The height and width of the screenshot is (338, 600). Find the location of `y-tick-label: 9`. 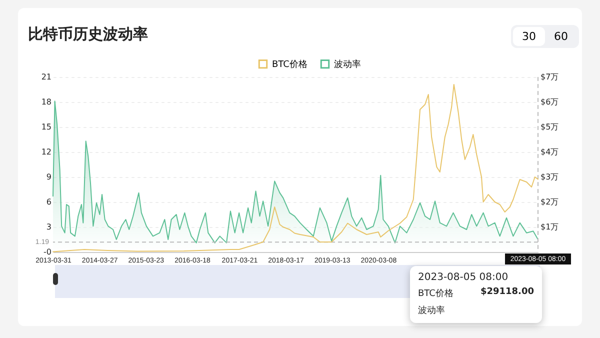

y-tick-label: 9 is located at coordinates (49, 177).